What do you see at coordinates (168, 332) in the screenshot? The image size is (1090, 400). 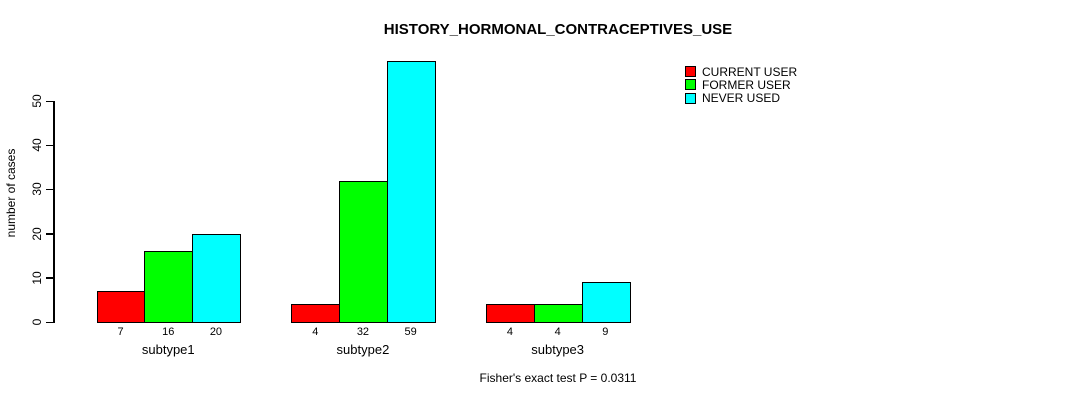 I see `bar-value-label: 16` at bounding box center [168, 332].